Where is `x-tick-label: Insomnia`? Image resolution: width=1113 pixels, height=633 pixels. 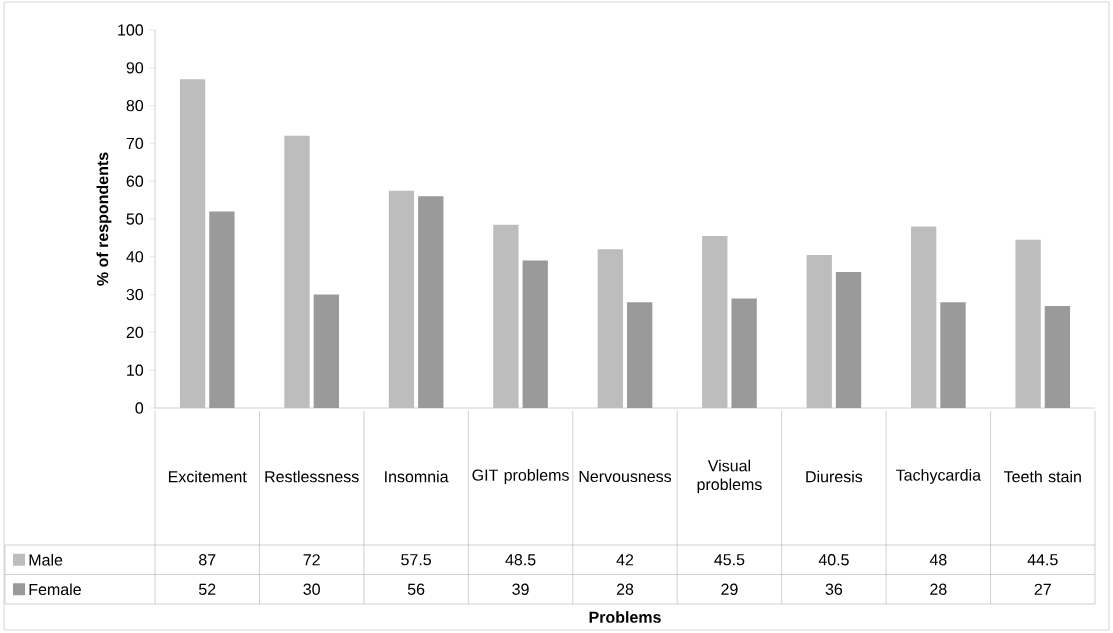 x-tick-label: Insomnia is located at coordinates (417, 476).